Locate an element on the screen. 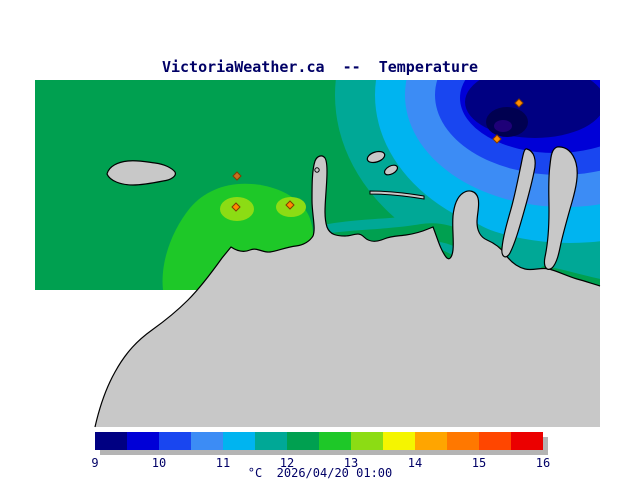 The height and width of the screenshot is (480, 640). sand-spit is located at coordinates (397, 195).